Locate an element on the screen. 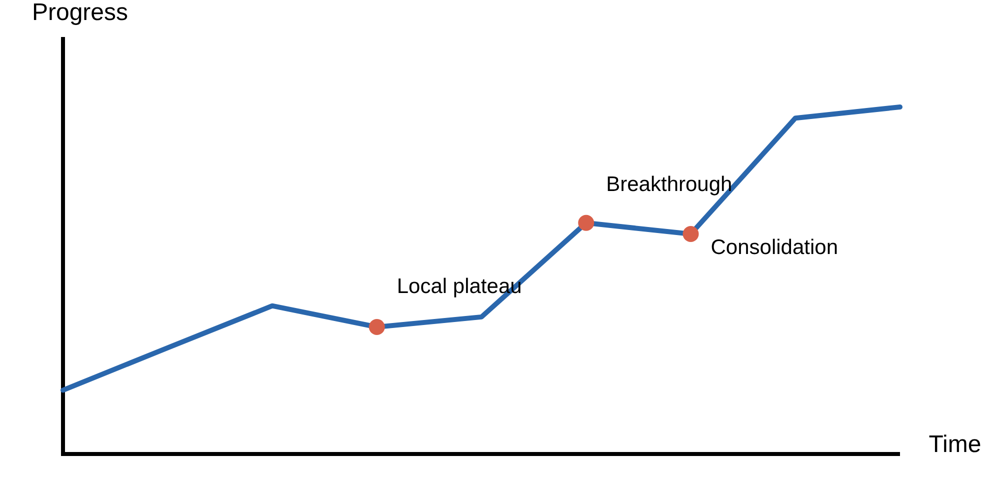  y-axis-title: Progress is located at coordinates (80, 13).